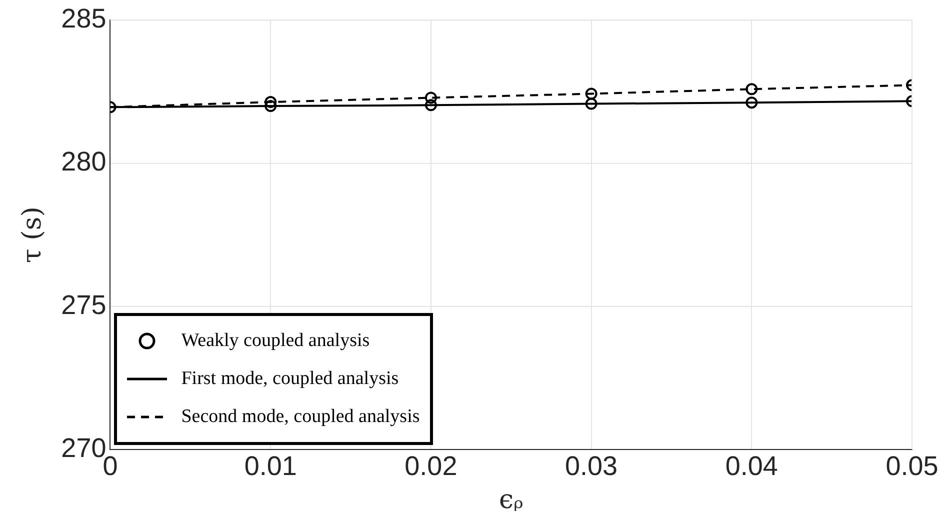 The height and width of the screenshot is (517, 950). I want to click on y-tick-label: 285, so click(83, 19).